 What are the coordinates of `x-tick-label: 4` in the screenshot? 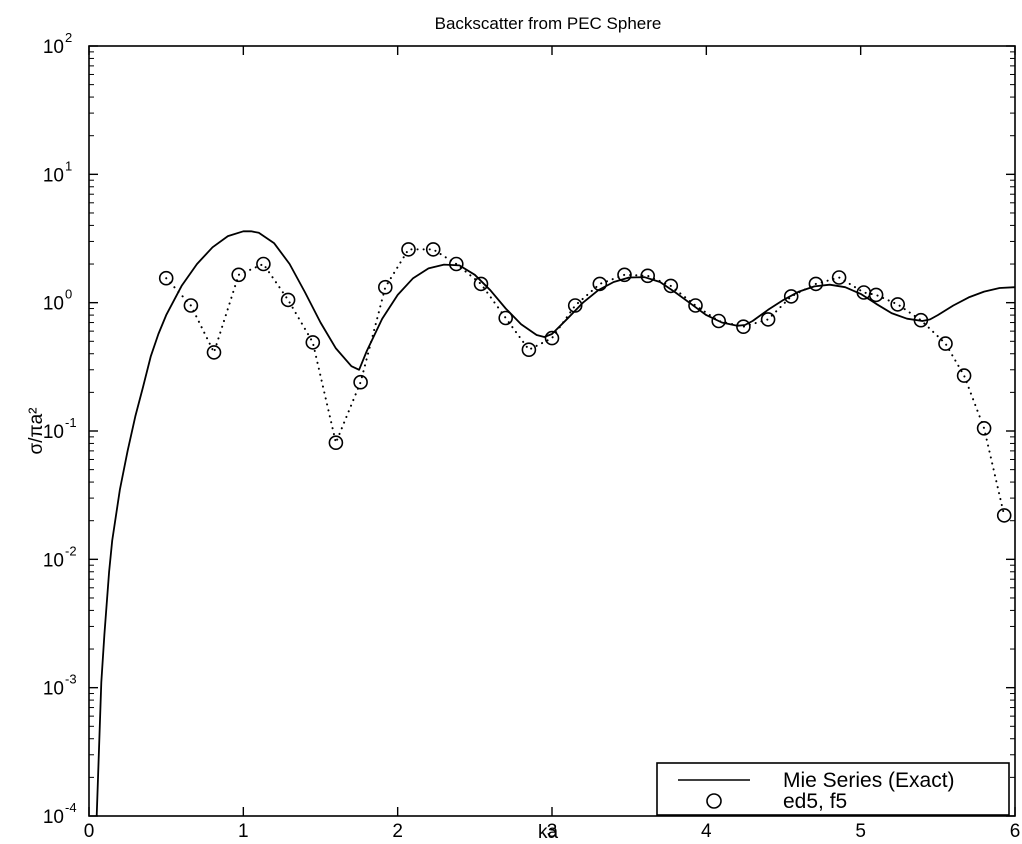 It's located at (706, 831).